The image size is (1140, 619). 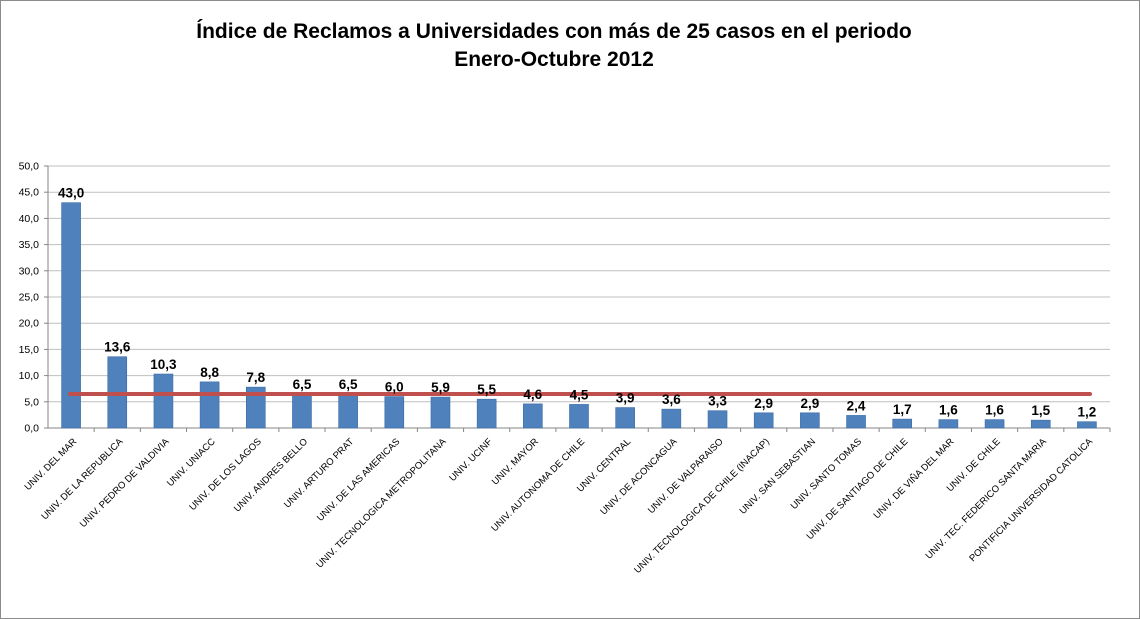 I want to click on data-label: 43,0, so click(x=71, y=193).